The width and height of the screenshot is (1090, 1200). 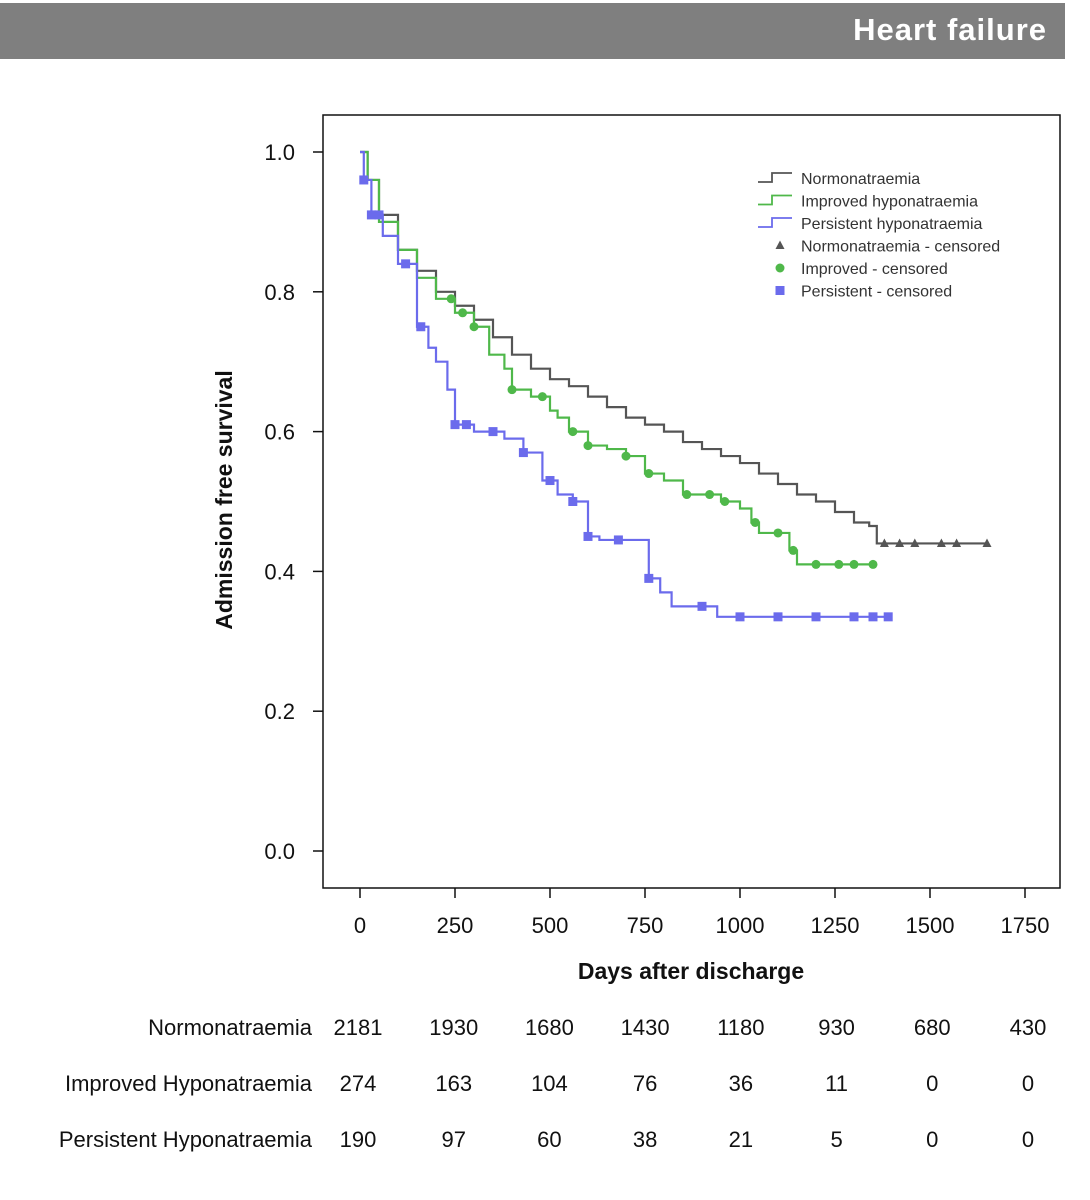 I want to click on y-tick-label: 0.2, so click(x=279, y=711).